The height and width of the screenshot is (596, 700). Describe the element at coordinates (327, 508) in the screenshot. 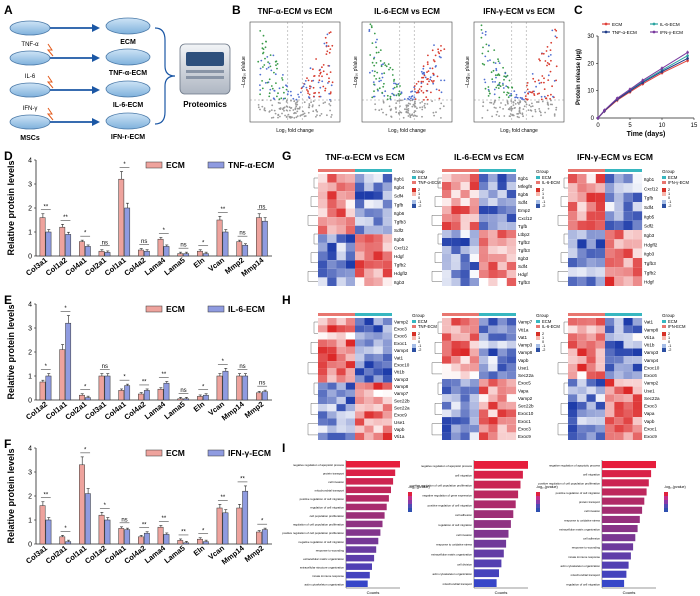

I see `go-term-label: regulation of cell migration` at that location.